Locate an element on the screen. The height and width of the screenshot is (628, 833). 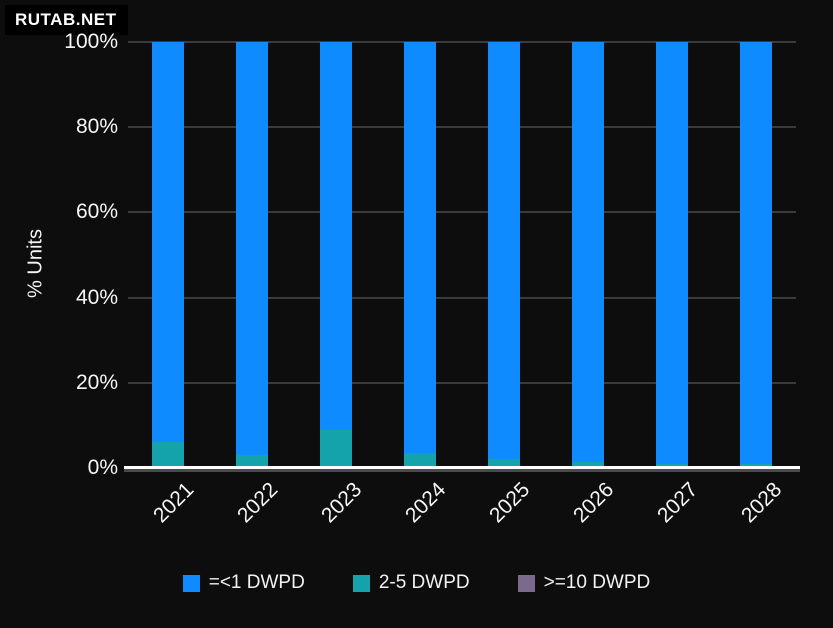
legend-label: 2-5 DWPD is located at coordinates (424, 582).